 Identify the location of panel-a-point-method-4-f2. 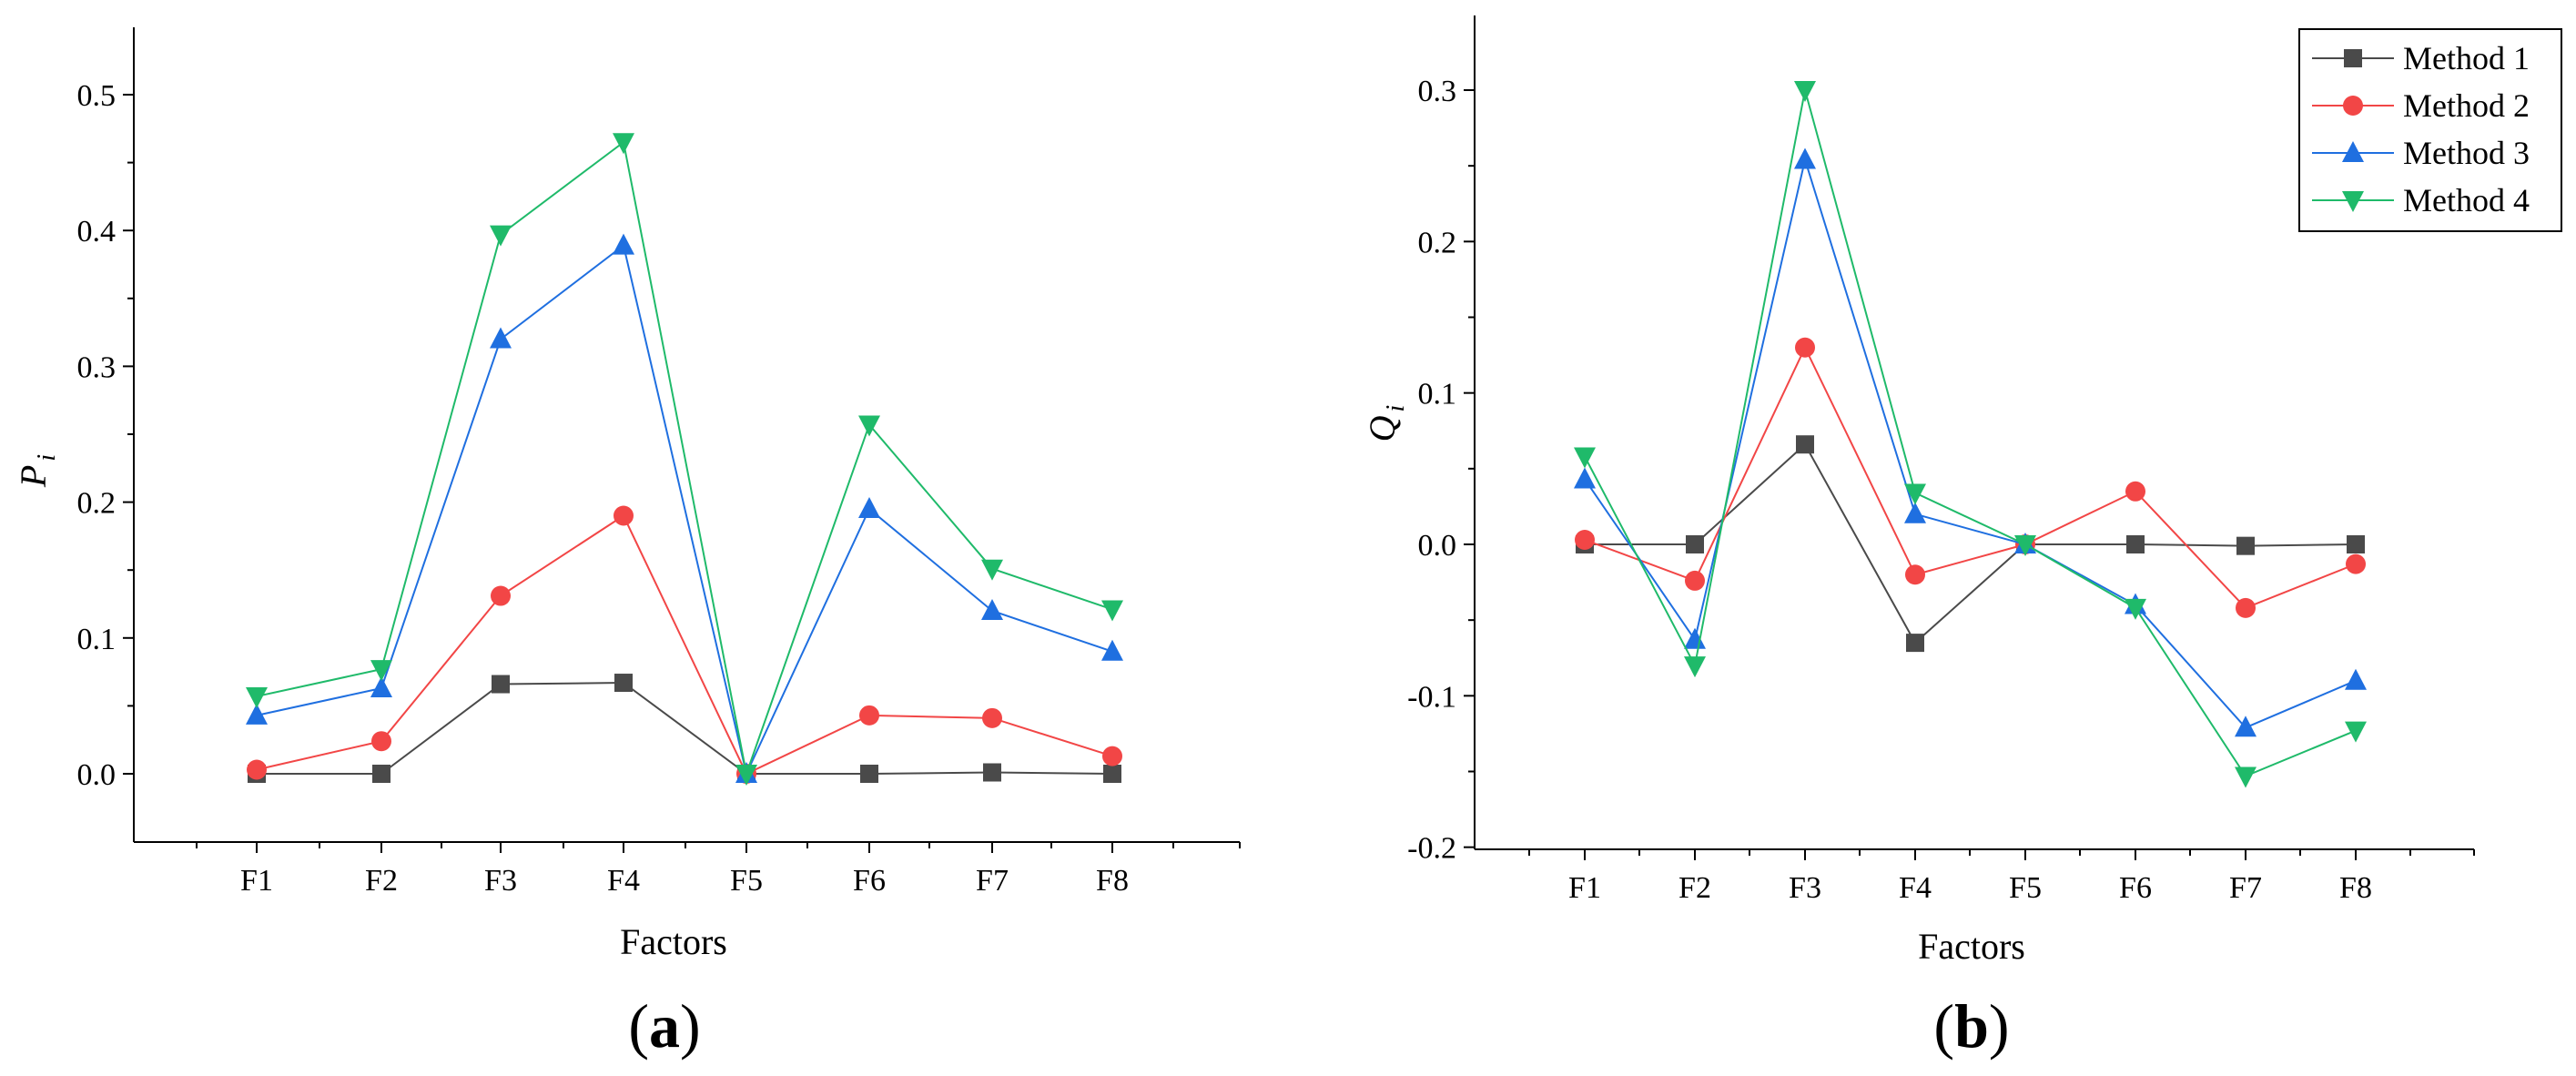
(381, 671).